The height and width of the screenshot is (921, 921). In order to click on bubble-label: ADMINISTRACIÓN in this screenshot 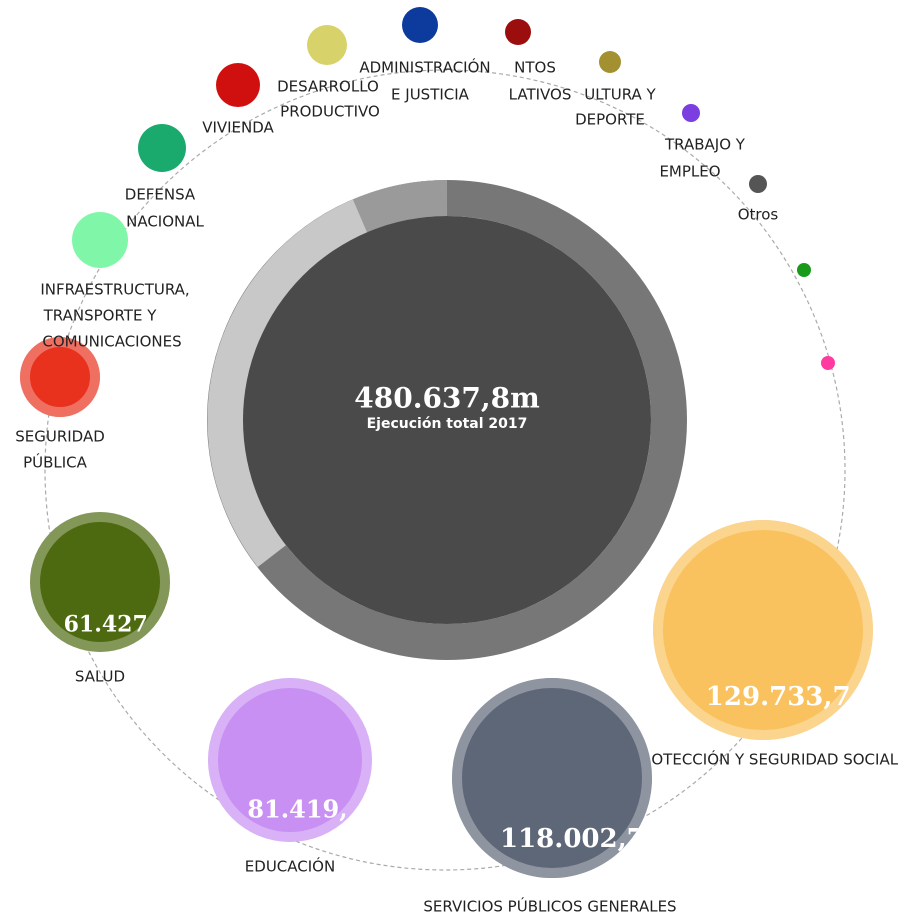, I will do `click(424, 67)`.